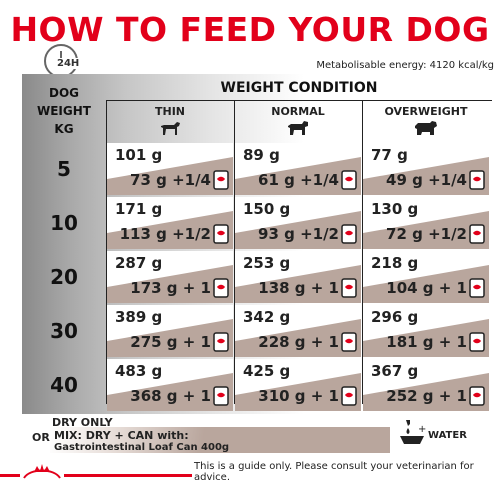 This screenshot has height=500, width=500. I want to click on royal-canin-logo, so click(42, 473).